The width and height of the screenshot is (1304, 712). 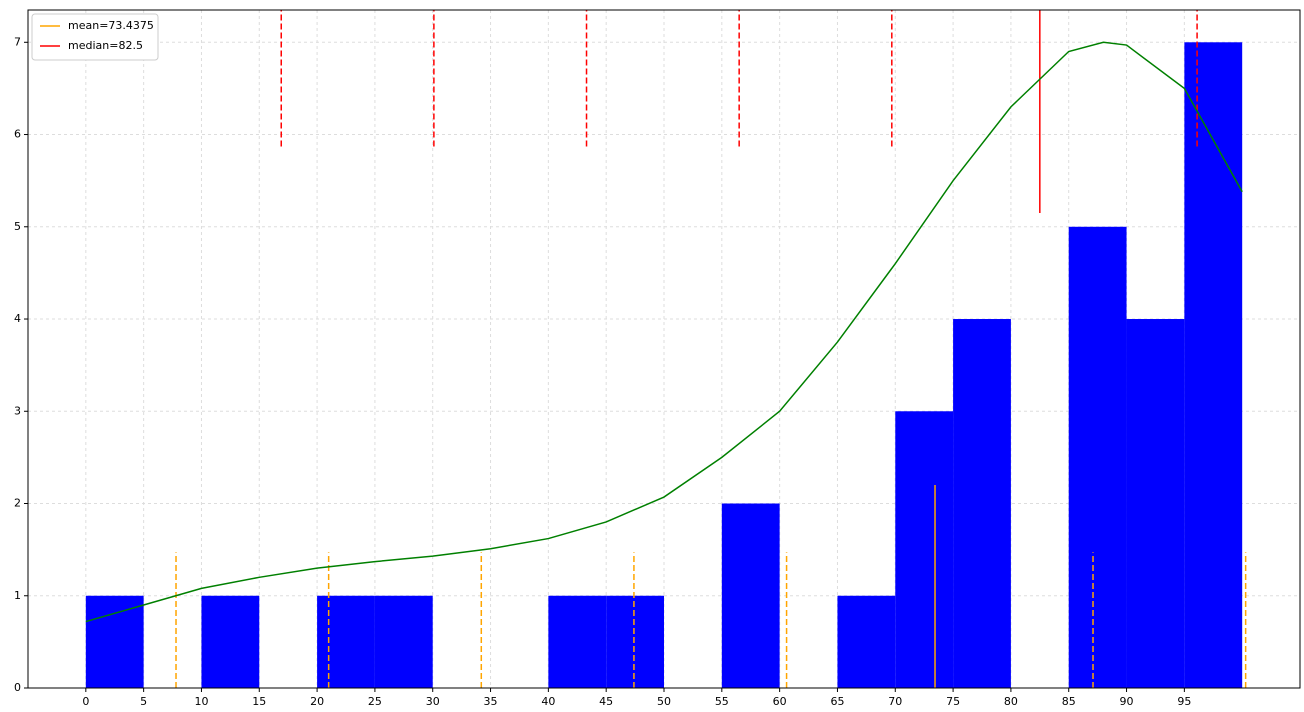 What do you see at coordinates (1127, 701) in the screenshot?
I see `x-tick-label: 90` at bounding box center [1127, 701].